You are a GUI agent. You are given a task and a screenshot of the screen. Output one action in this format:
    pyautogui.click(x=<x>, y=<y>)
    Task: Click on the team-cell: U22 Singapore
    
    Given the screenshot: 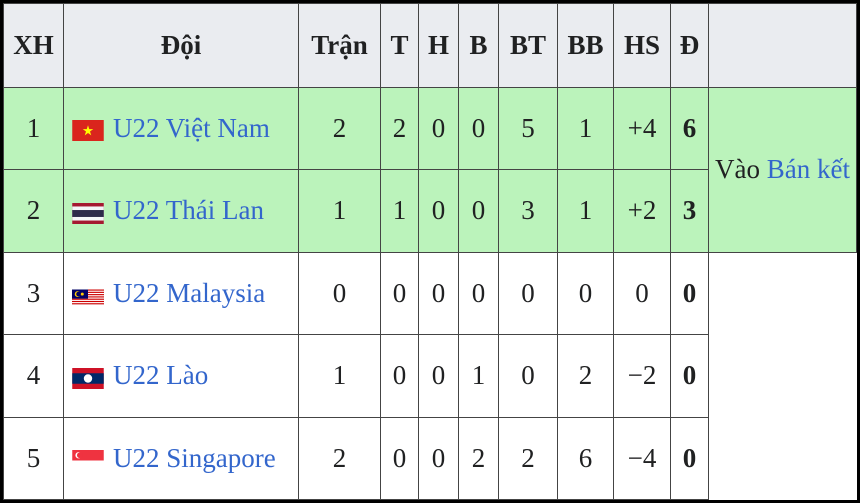 What is the action you would take?
    pyautogui.click(x=181, y=458)
    